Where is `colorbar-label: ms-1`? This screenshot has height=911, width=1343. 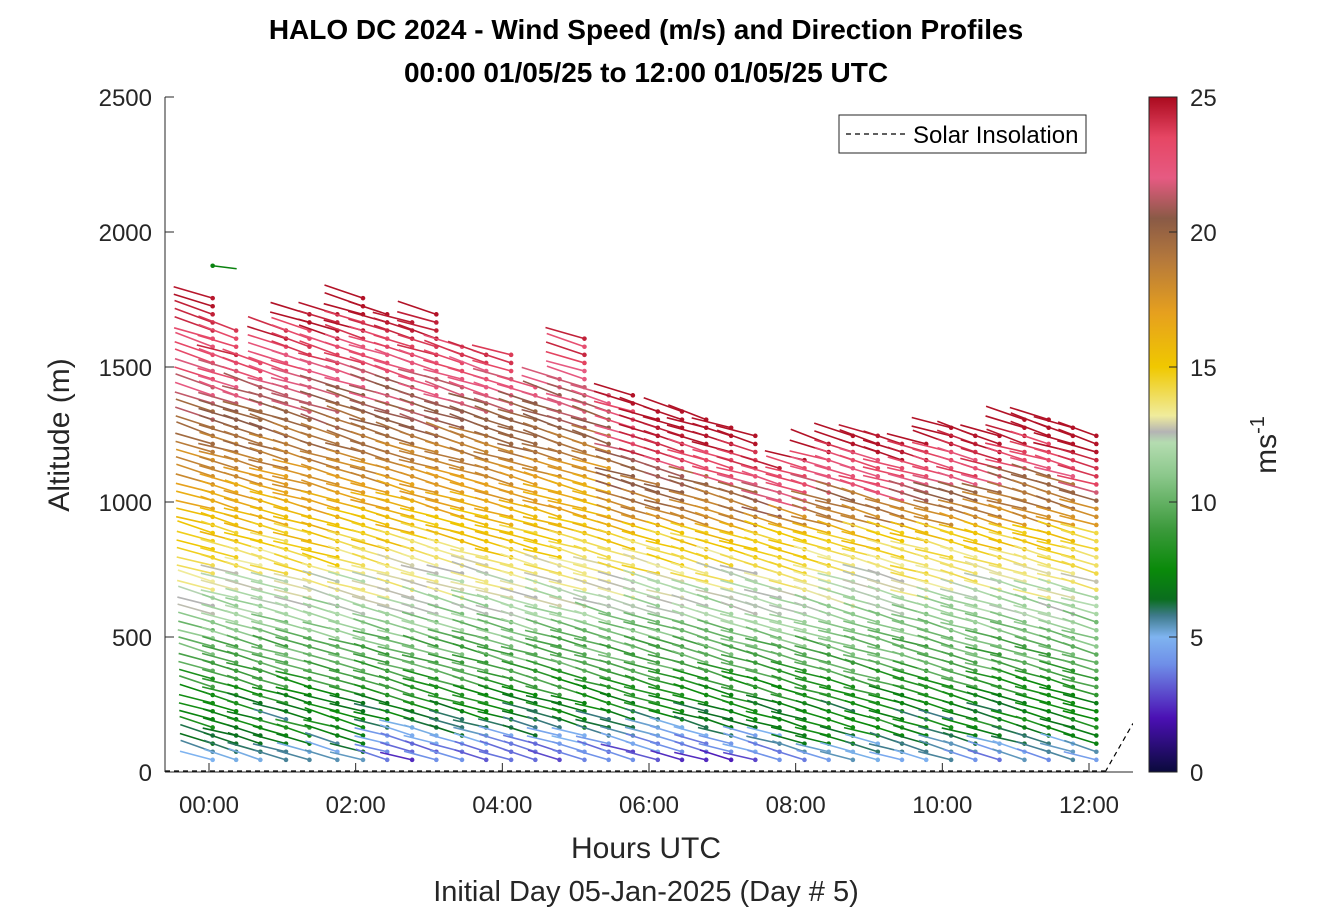
colorbar-label: ms-1 is located at coordinates (1265, 445).